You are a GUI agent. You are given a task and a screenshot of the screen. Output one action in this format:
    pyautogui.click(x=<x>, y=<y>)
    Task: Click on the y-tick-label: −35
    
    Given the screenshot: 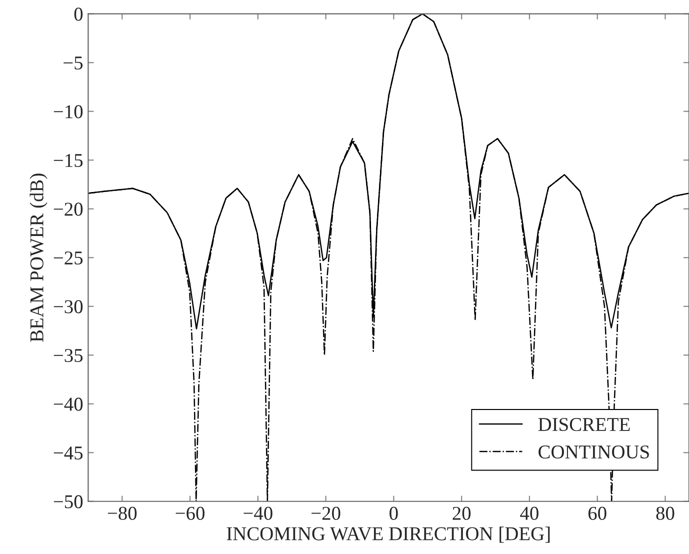 What is the action you would take?
    pyautogui.click(x=68, y=355)
    